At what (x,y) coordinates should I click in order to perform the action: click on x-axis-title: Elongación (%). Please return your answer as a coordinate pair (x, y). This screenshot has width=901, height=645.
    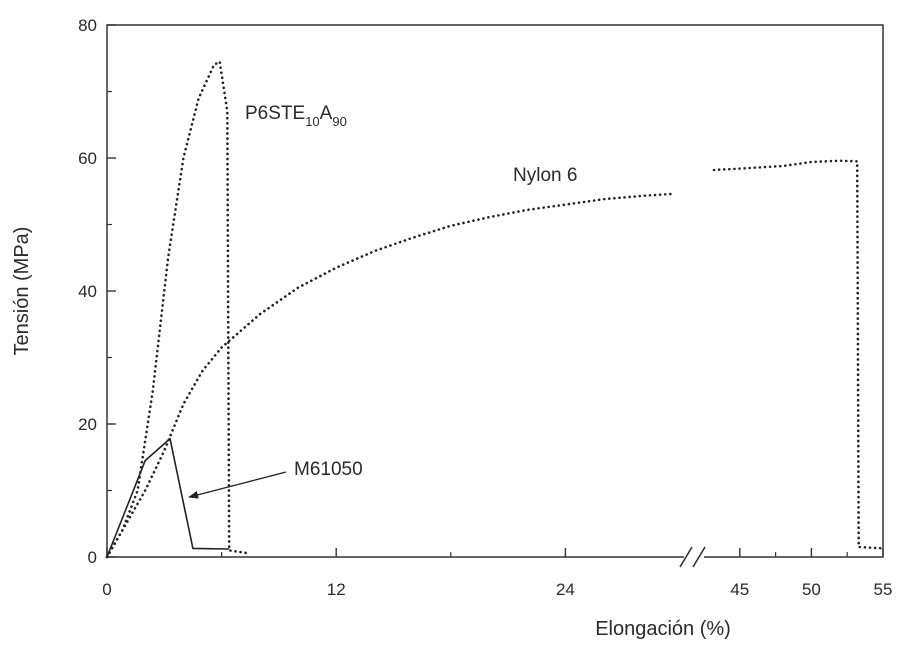
    Looking at the image, I should click on (663, 629).